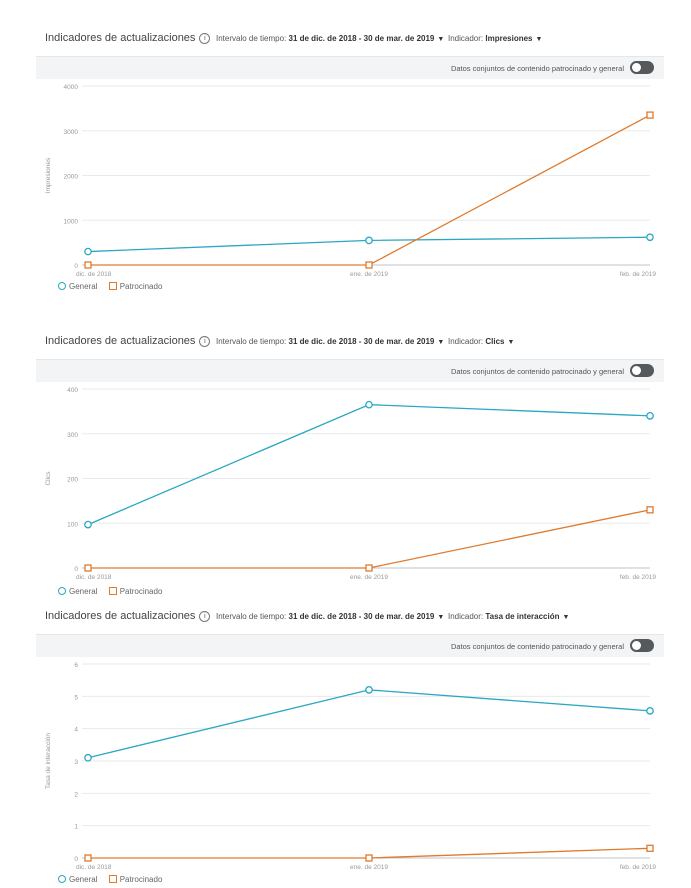  What do you see at coordinates (71, 132) in the screenshot?
I see `y-tick-label: 3000` at bounding box center [71, 132].